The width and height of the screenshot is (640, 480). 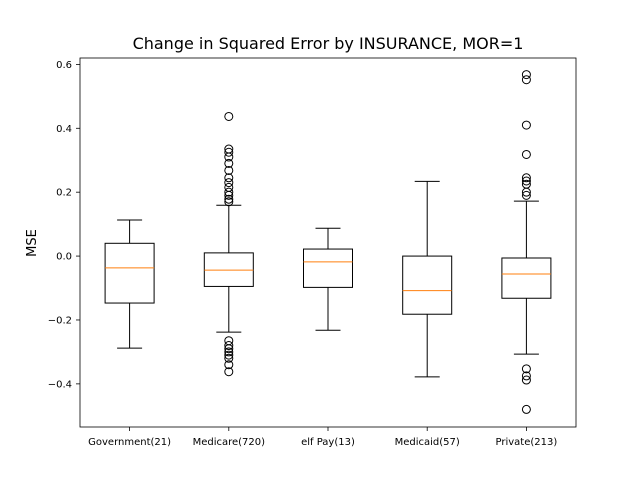 I want to click on x-tick-label: Private(213), so click(x=527, y=442).